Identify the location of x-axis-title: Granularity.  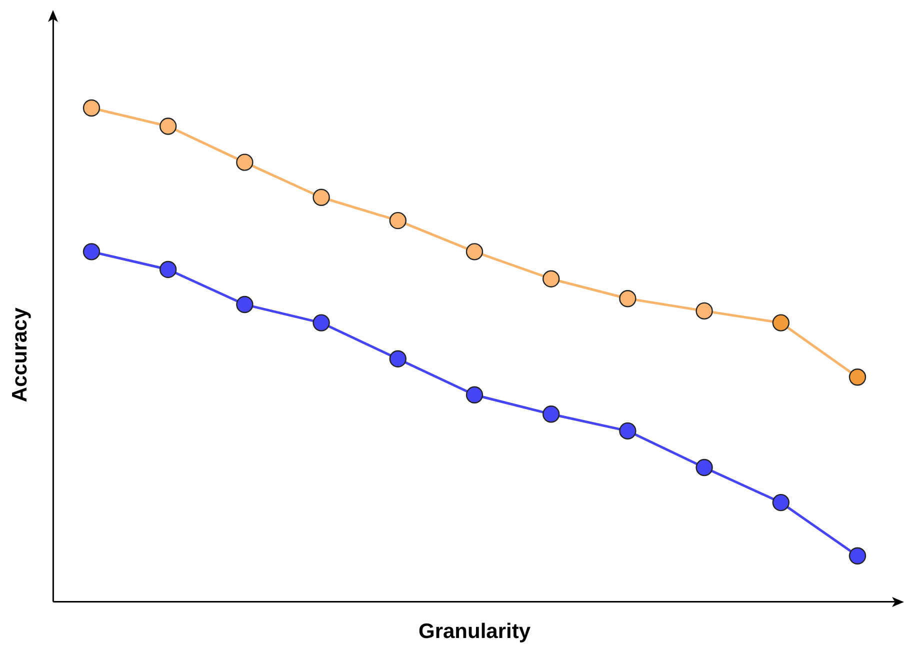
(474, 632).